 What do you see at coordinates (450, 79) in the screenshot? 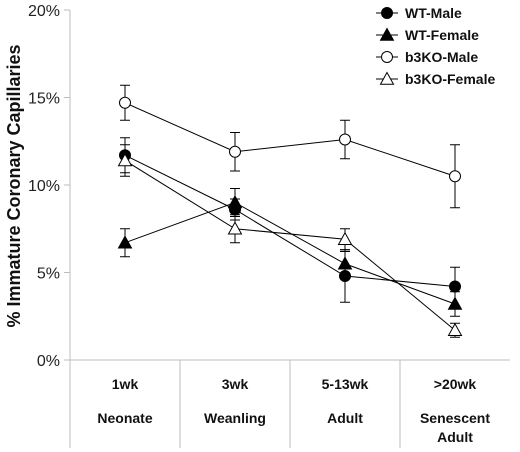
I see `legend-label: b3KO-Female` at bounding box center [450, 79].